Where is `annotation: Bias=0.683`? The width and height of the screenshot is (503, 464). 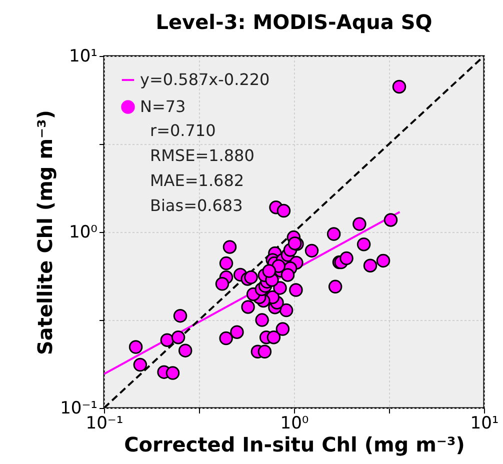 annotation: Bias=0.683 is located at coordinates (196, 205).